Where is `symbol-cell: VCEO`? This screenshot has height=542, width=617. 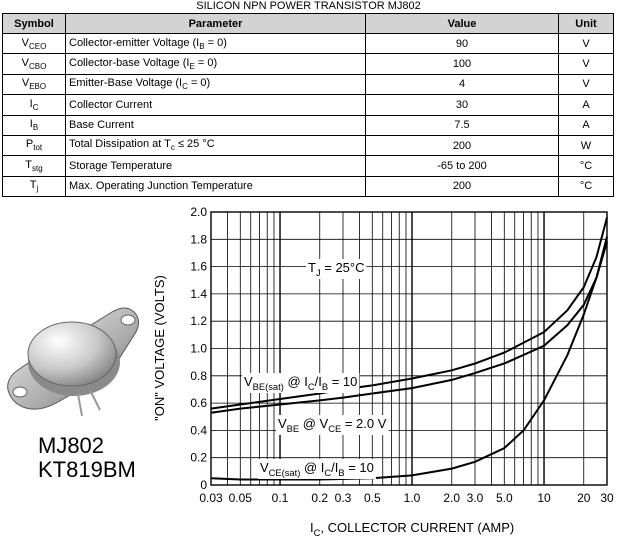 symbol-cell: VCEO is located at coordinates (34, 43).